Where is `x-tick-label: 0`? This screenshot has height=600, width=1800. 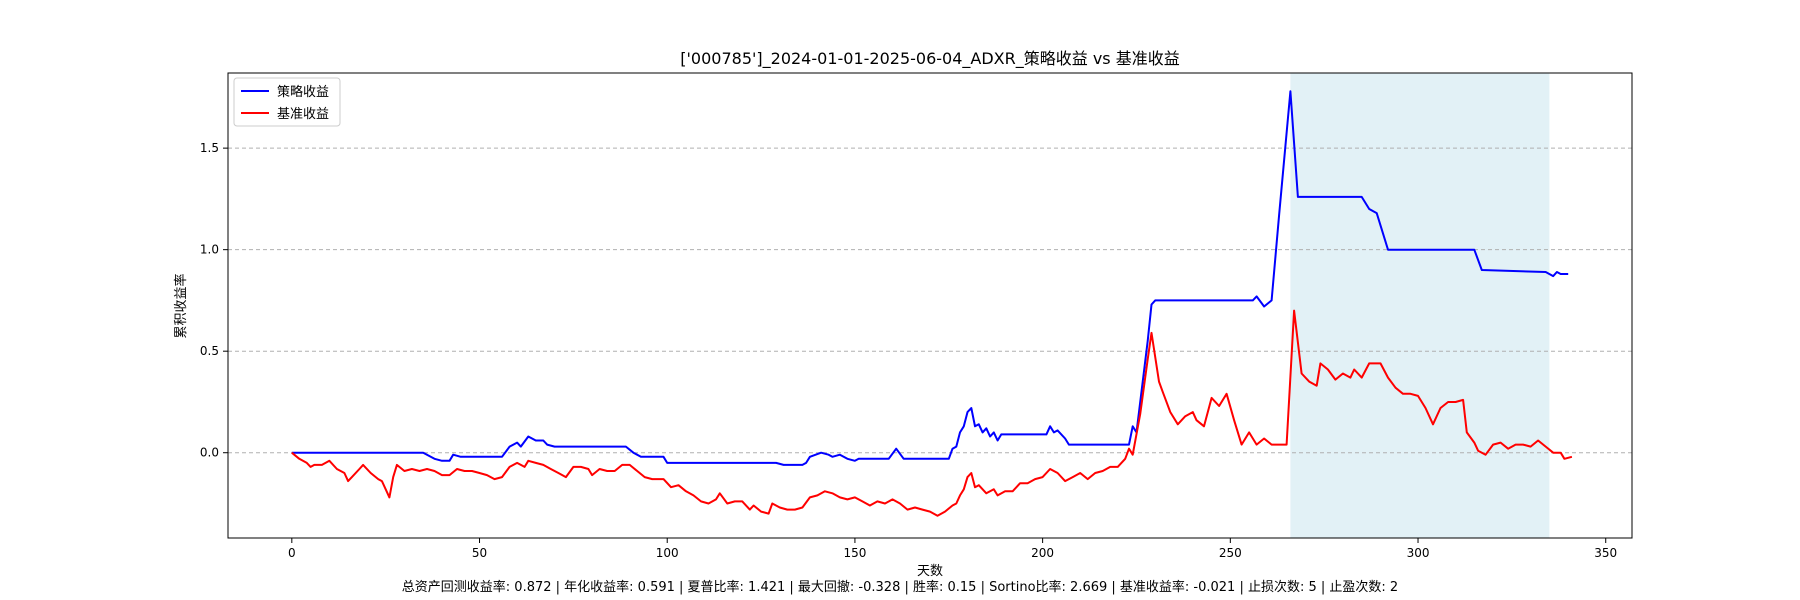 x-tick-label: 0 is located at coordinates (292, 553).